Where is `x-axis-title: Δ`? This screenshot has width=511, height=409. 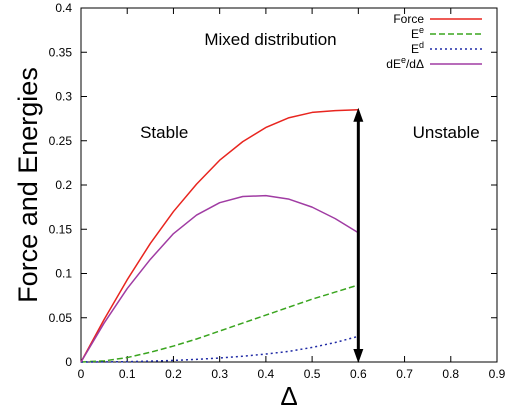 x-axis-title: Δ is located at coordinates (288, 395).